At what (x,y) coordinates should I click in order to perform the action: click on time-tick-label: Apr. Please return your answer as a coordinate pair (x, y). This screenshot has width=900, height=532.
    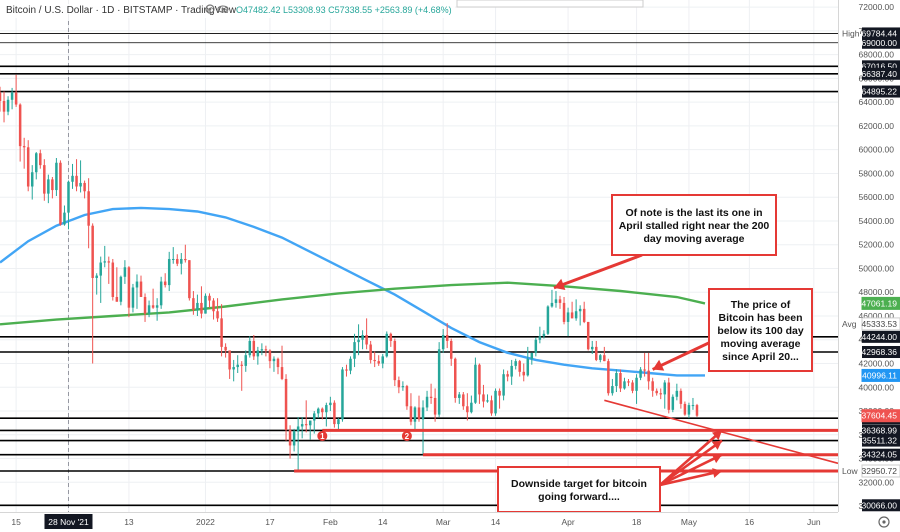
    Looking at the image, I should click on (567, 522).